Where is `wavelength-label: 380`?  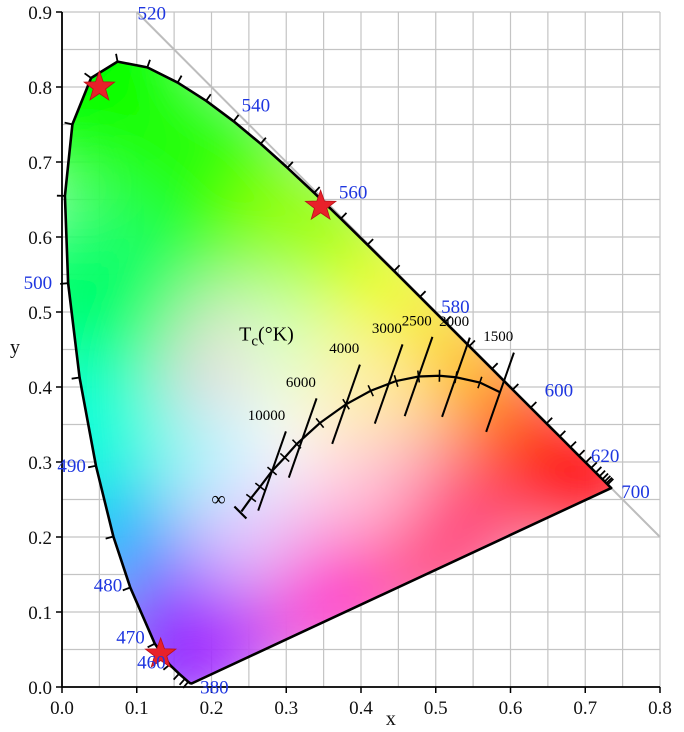 wavelength-label: 380 is located at coordinates (214, 687).